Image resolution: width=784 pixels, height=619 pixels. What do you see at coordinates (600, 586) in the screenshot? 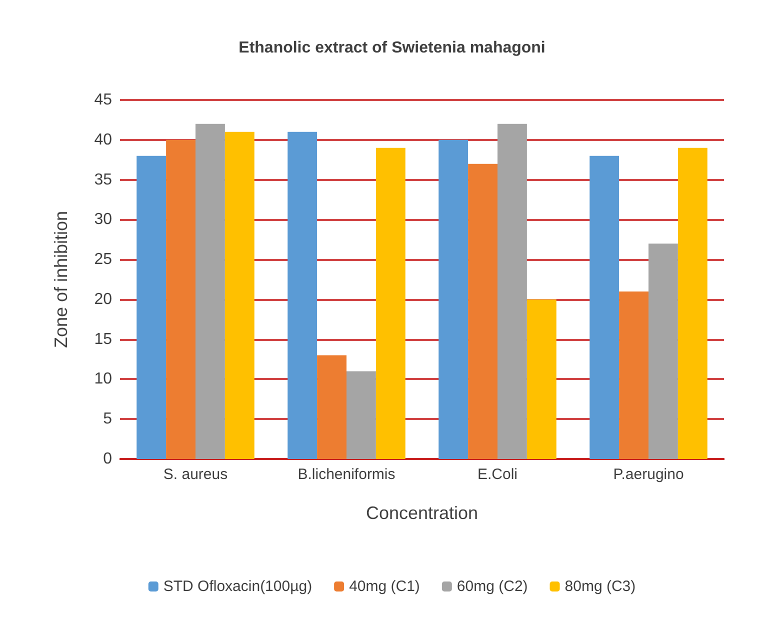
I see `legend-label: 80mg (C3)` at bounding box center [600, 586].